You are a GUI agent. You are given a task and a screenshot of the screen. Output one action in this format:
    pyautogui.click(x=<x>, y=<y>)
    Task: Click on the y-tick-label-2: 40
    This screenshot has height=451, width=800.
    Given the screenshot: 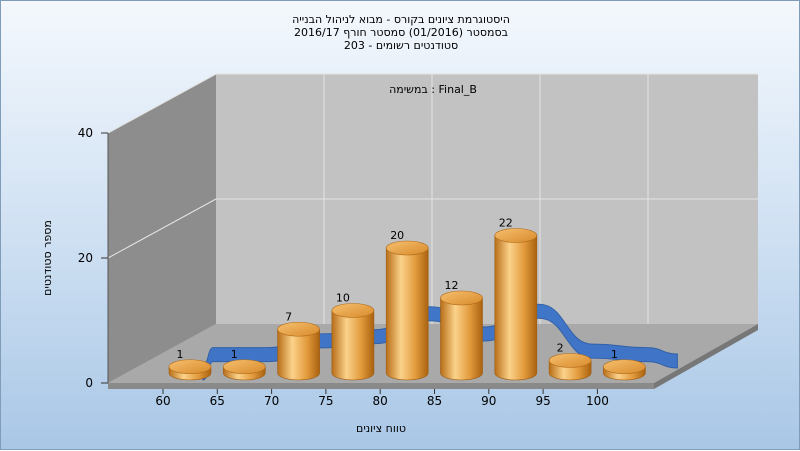 What is the action you would take?
    pyautogui.click(x=85, y=133)
    